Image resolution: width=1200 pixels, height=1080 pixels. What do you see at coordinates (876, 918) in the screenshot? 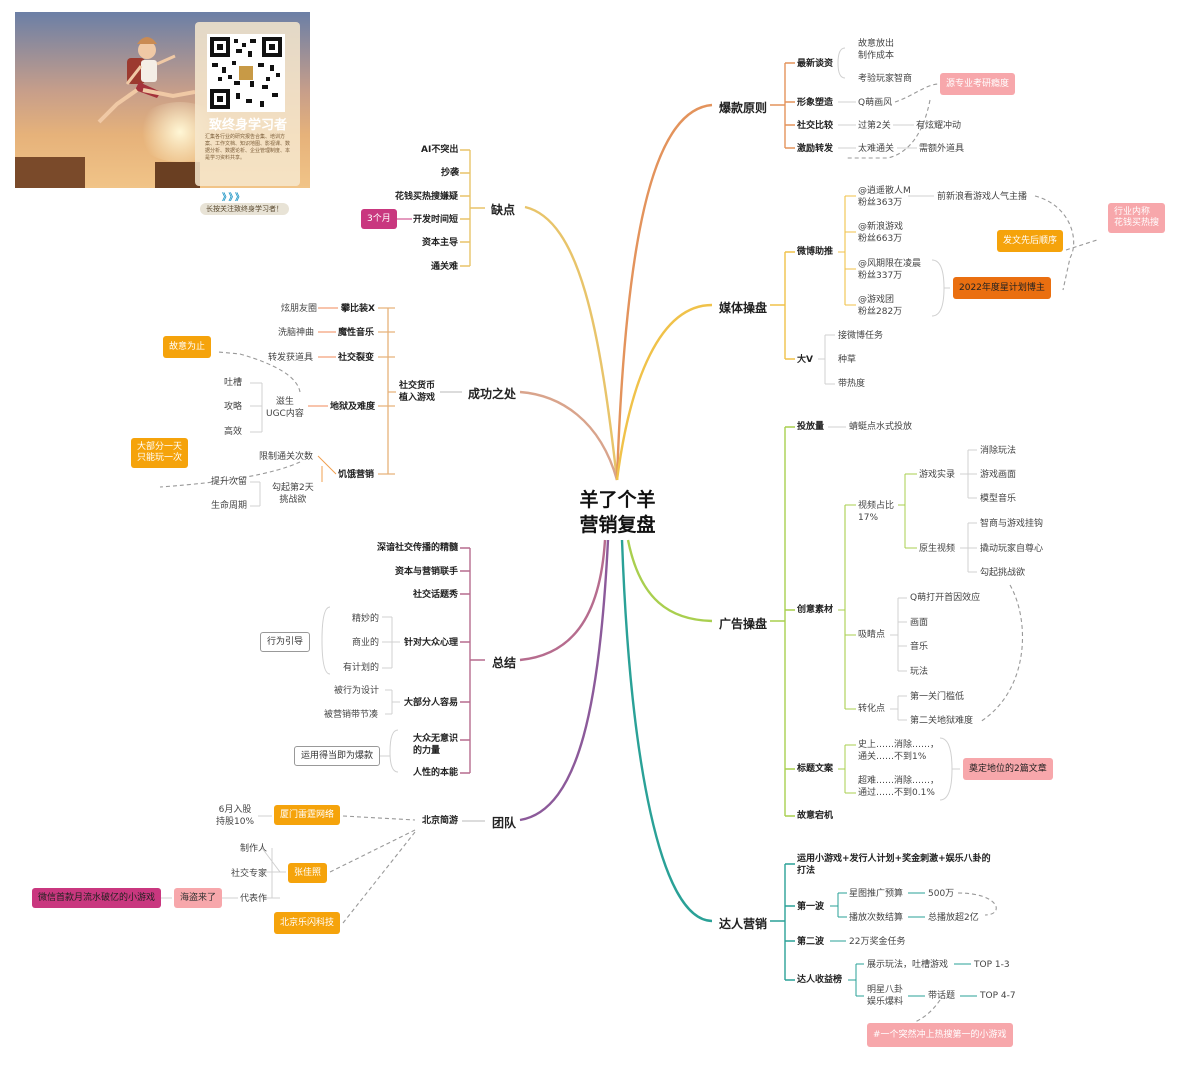
I see `leaf-bofang: 播放次数结算` at bounding box center [876, 918].